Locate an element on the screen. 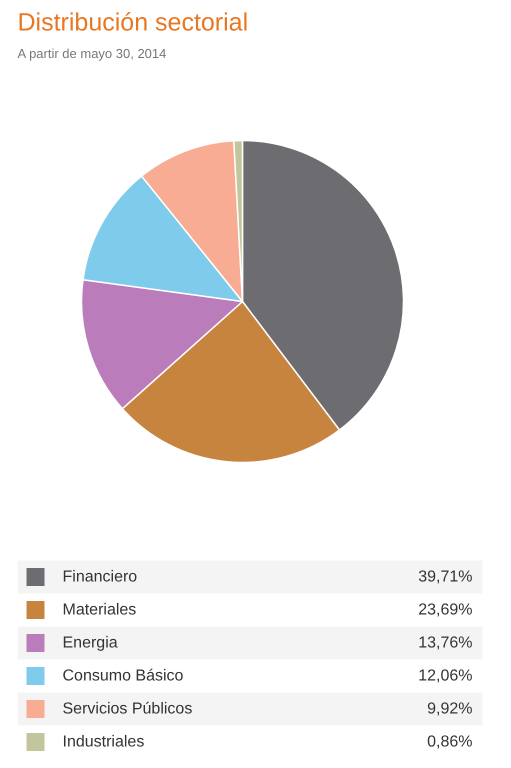 The width and height of the screenshot is (511, 768). data-label: 12,06% is located at coordinates (445, 676).